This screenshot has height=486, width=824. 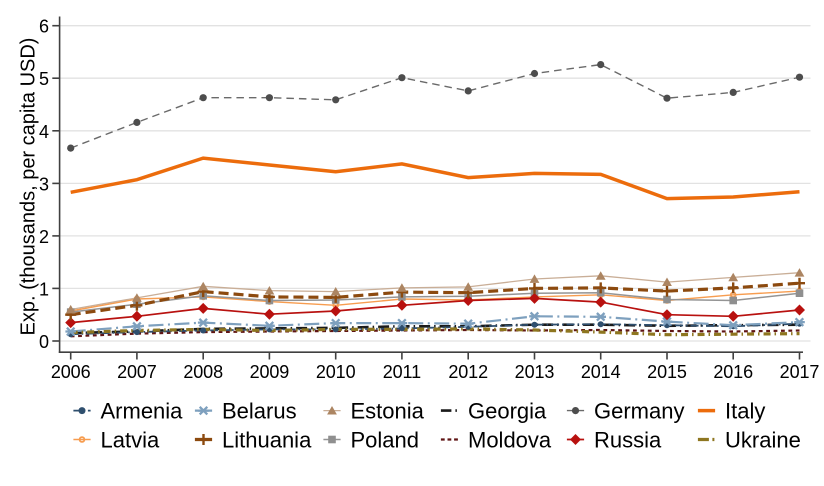 I want to click on svg-text: 6, so click(x=44, y=27).